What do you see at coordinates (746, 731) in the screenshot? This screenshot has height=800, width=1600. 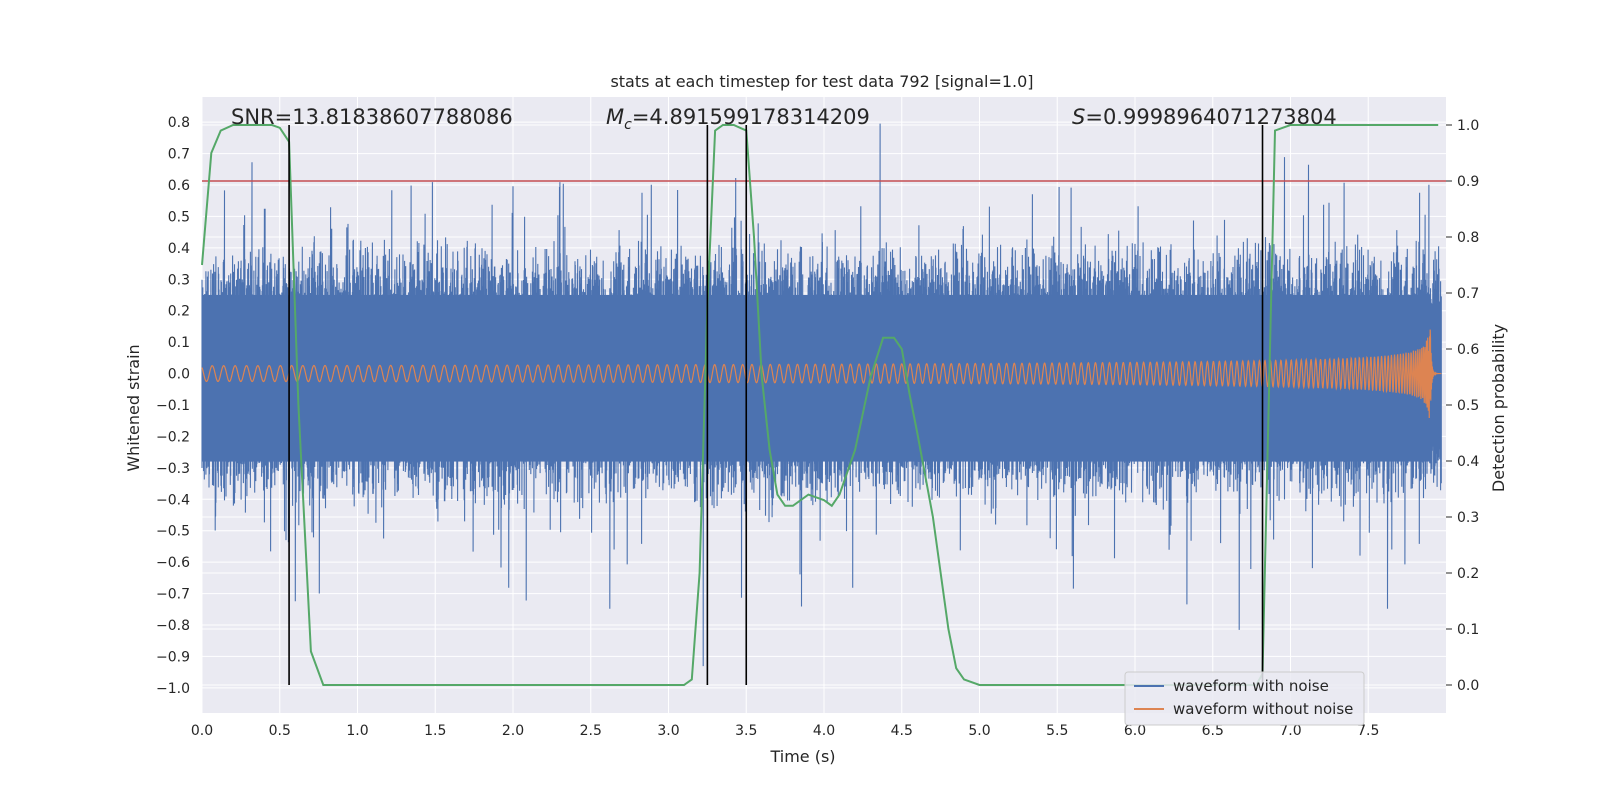 I see `x-tick-label: 3.5` at bounding box center [746, 731].